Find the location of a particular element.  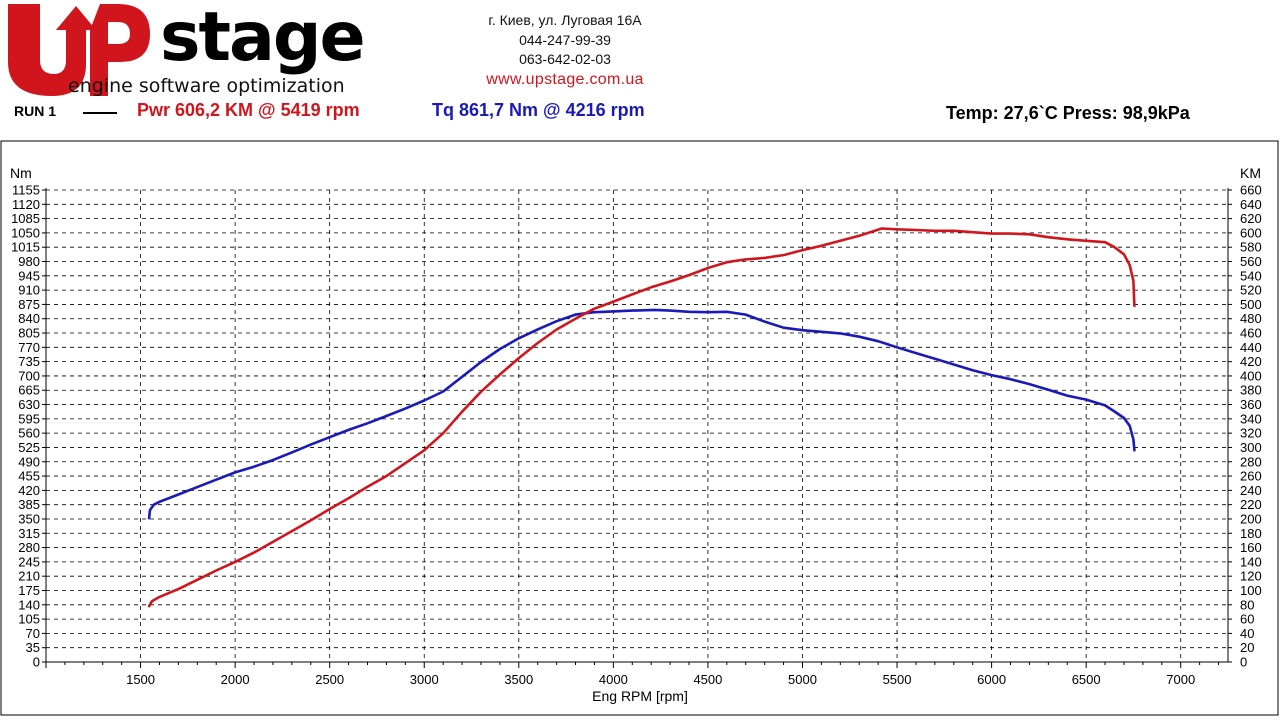

y-right-tick-label: 60 is located at coordinates (1247, 619).